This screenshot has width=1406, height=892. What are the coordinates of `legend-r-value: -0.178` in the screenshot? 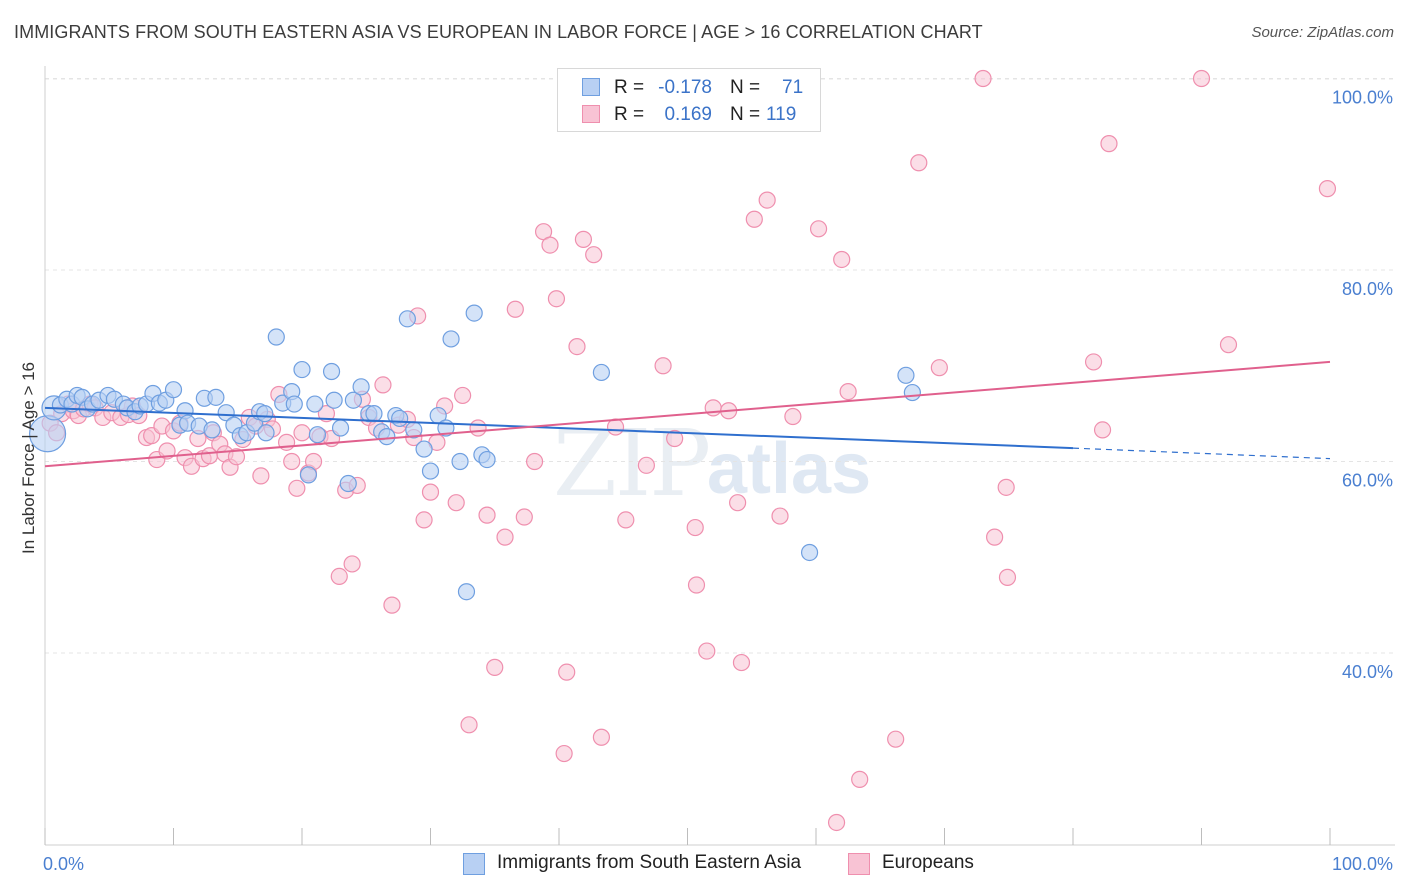 It's located at (685, 87).